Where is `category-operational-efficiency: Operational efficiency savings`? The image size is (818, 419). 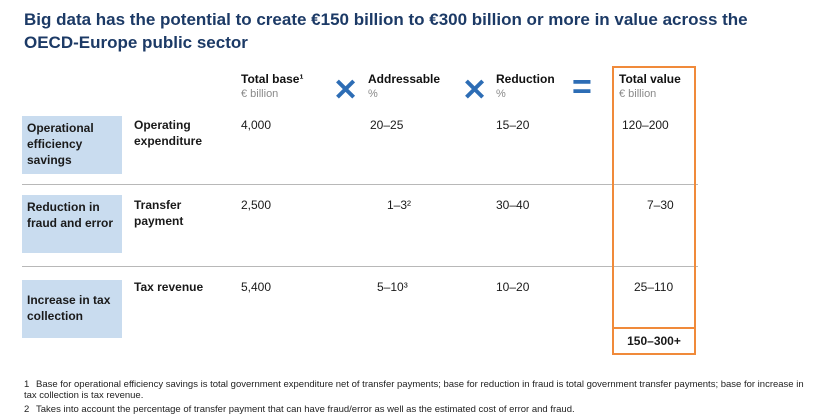 category-operational-efficiency: Operational efficiency savings is located at coordinates (72, 145).